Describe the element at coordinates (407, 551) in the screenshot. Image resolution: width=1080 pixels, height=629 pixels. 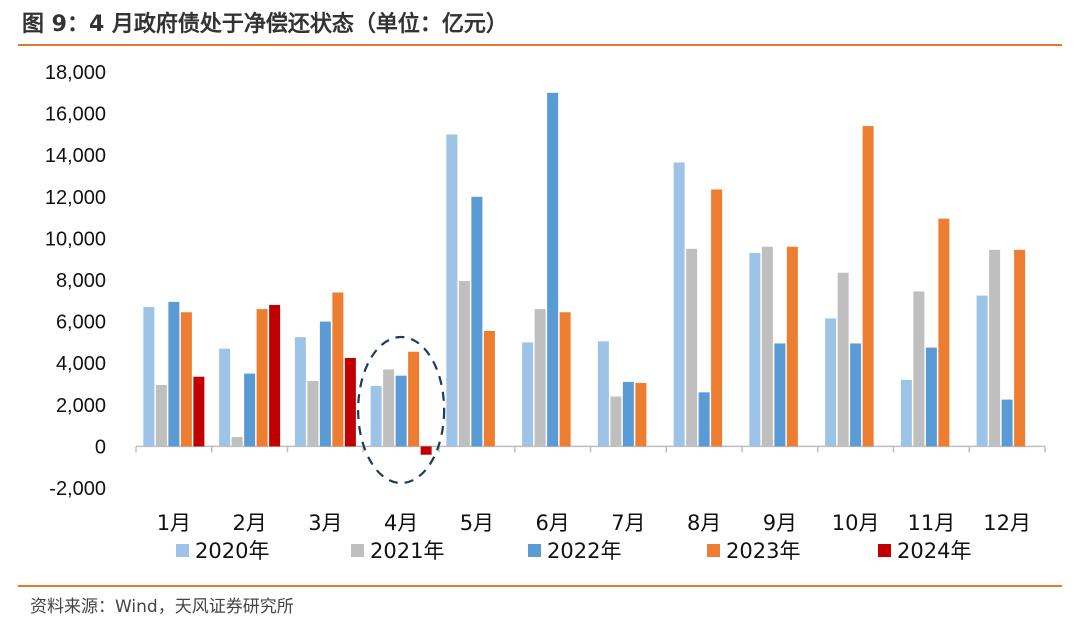
I see `legend-label: 2021年` at that location.